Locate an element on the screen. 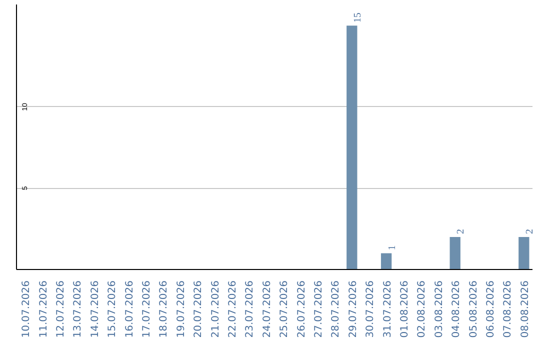 This screenshot has height=340, width=540. x-tick-label: 18.07.2026 is located at coordinates (164, 309).